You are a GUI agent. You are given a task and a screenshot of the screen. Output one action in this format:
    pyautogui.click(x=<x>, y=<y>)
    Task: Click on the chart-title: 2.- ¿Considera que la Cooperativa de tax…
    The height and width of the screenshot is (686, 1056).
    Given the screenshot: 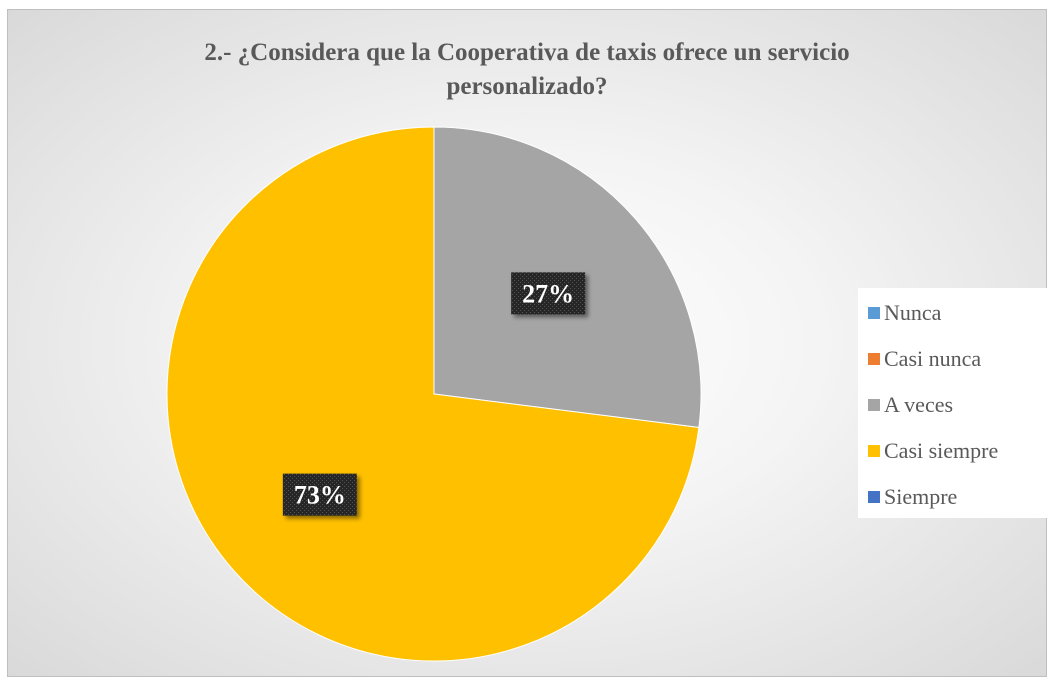 What is the action you would take?
    pyautogui.click(x=527, y=70)
    